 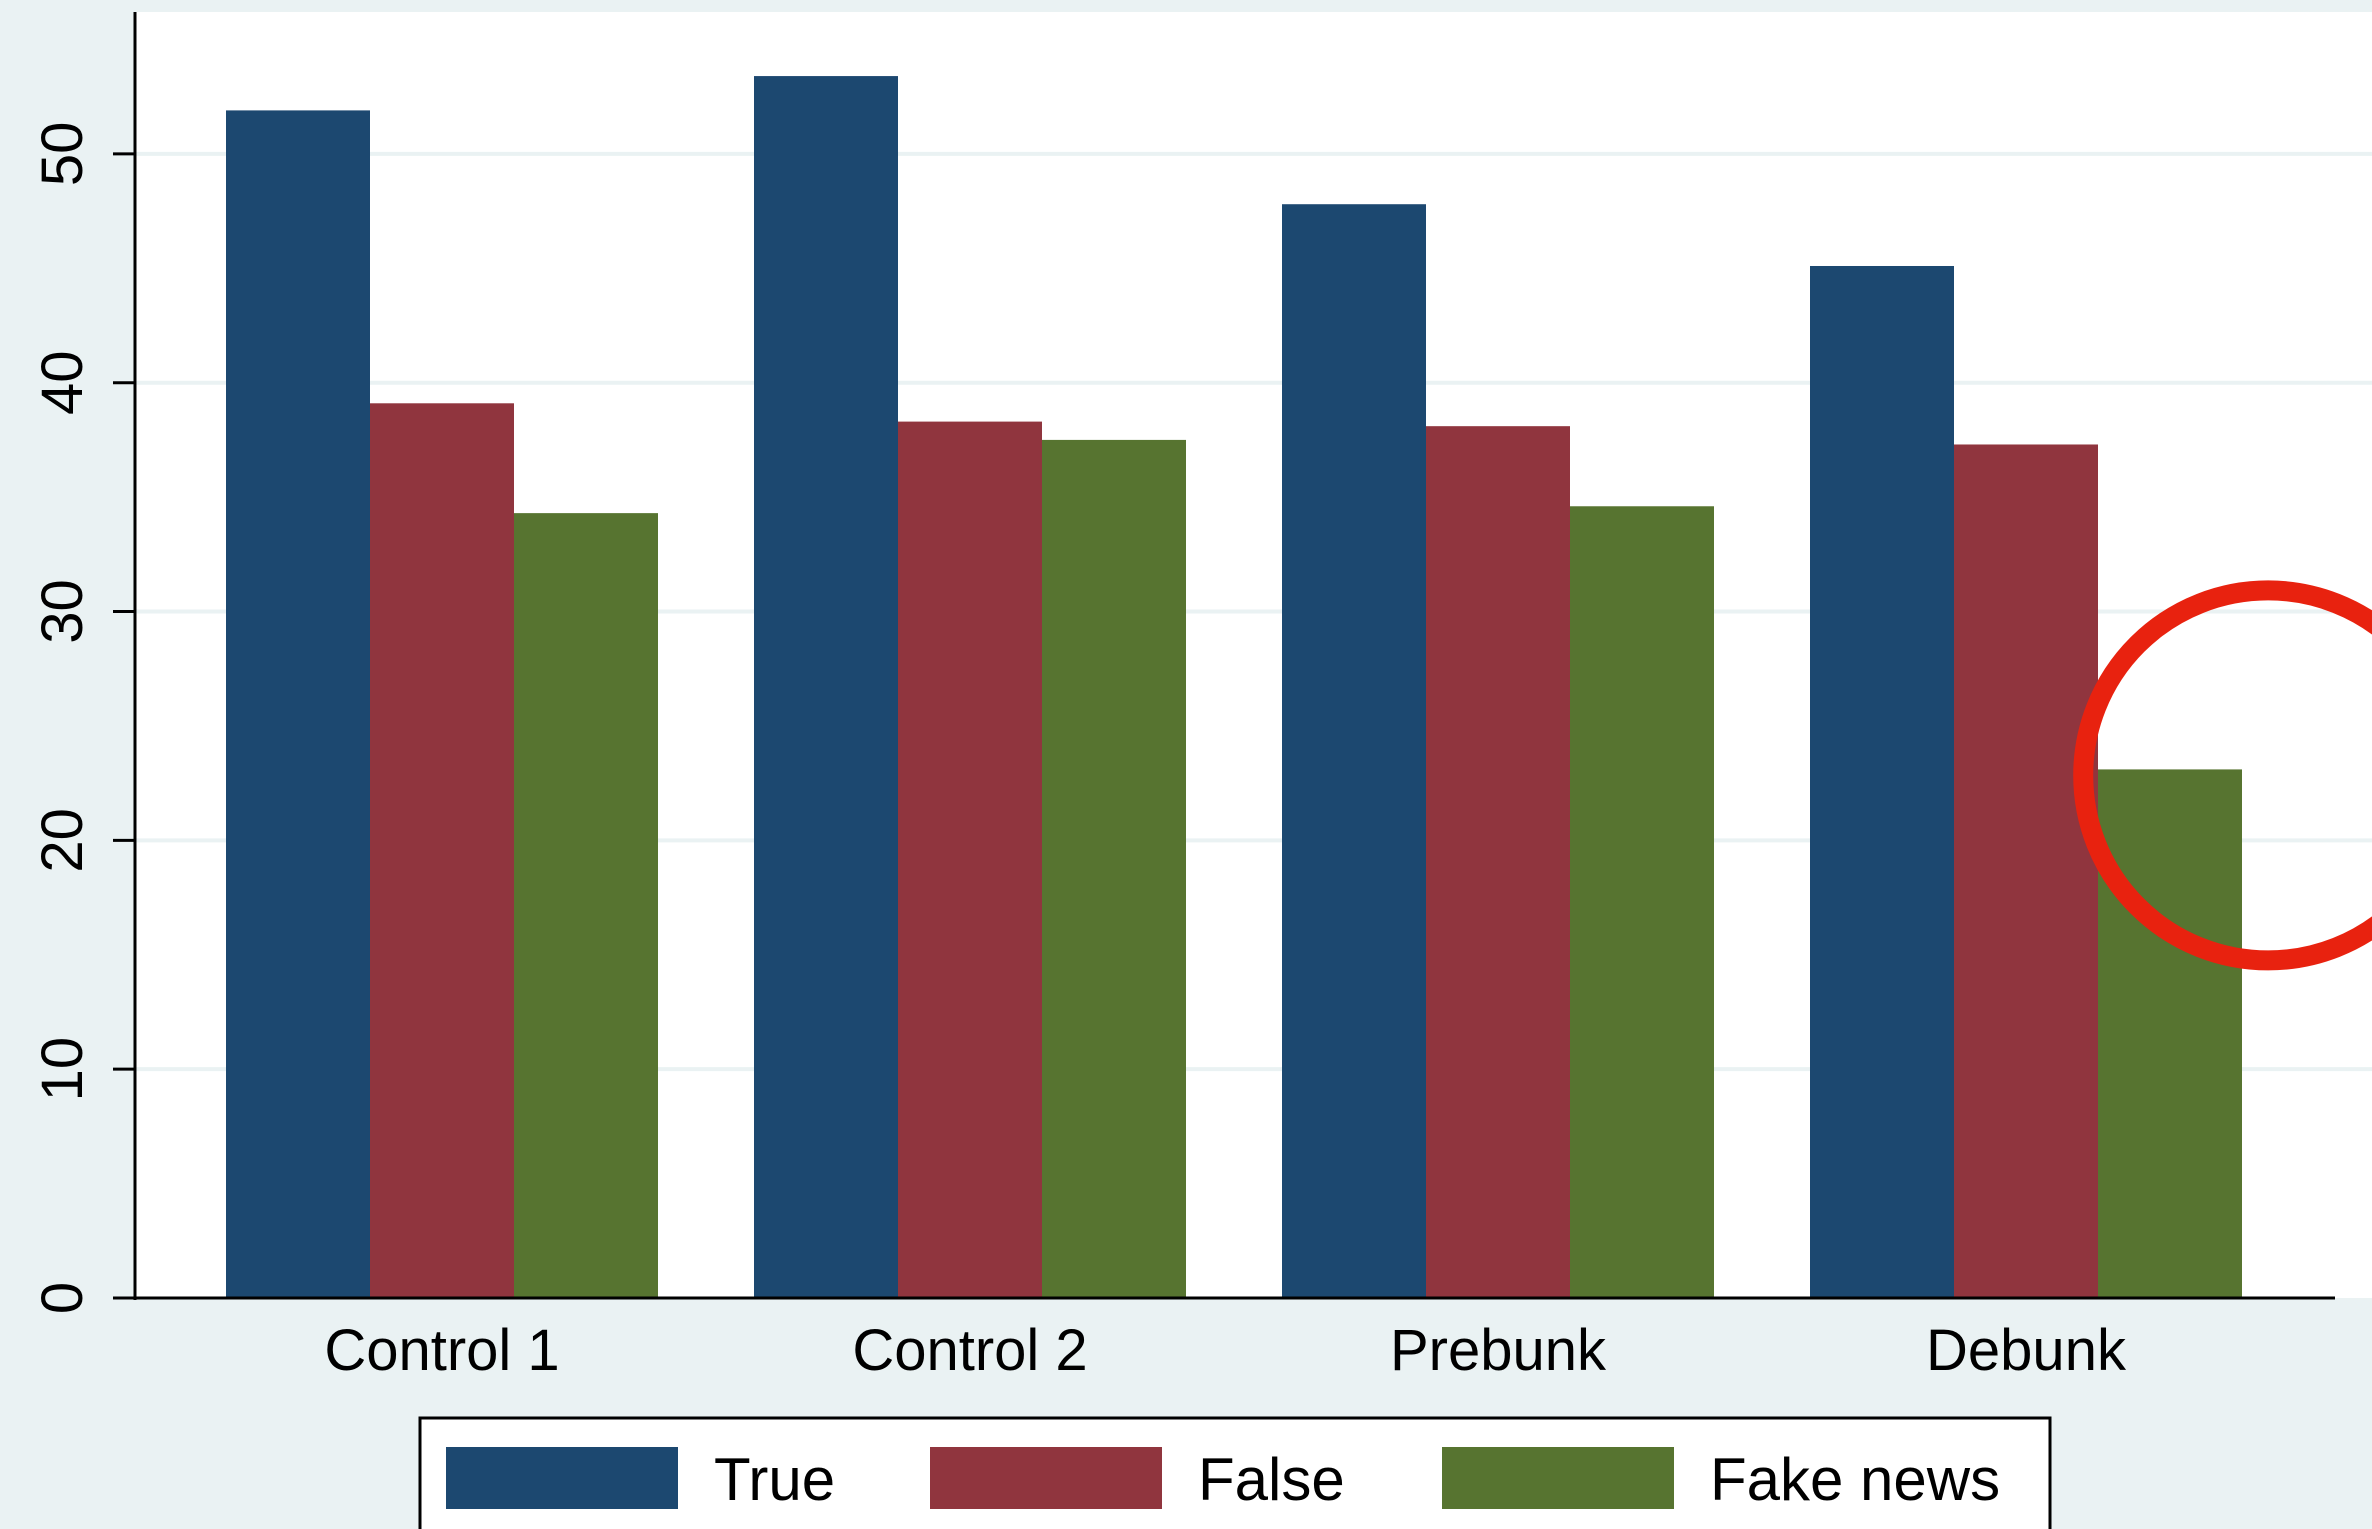 I want to click on bar-control-2-fake-news, so click(x=1114, y=868).